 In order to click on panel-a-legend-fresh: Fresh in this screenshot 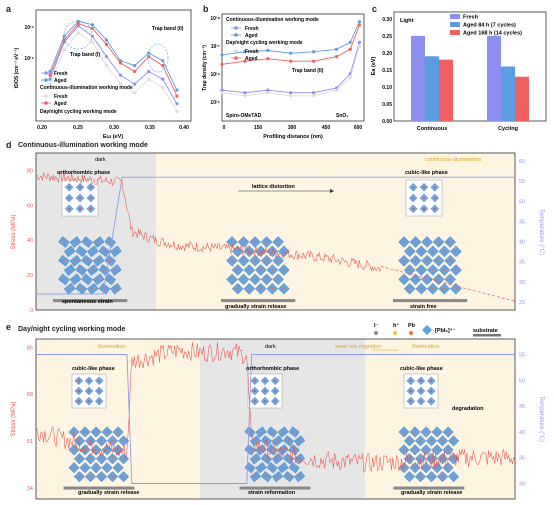, I will do `click(61, 74)`.